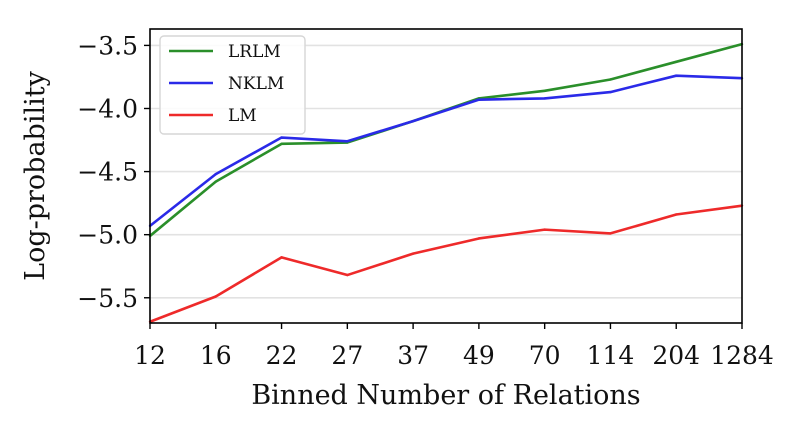 The image size is (797, 433). I want to click on x-tick-label: 37, so click(413, 355).